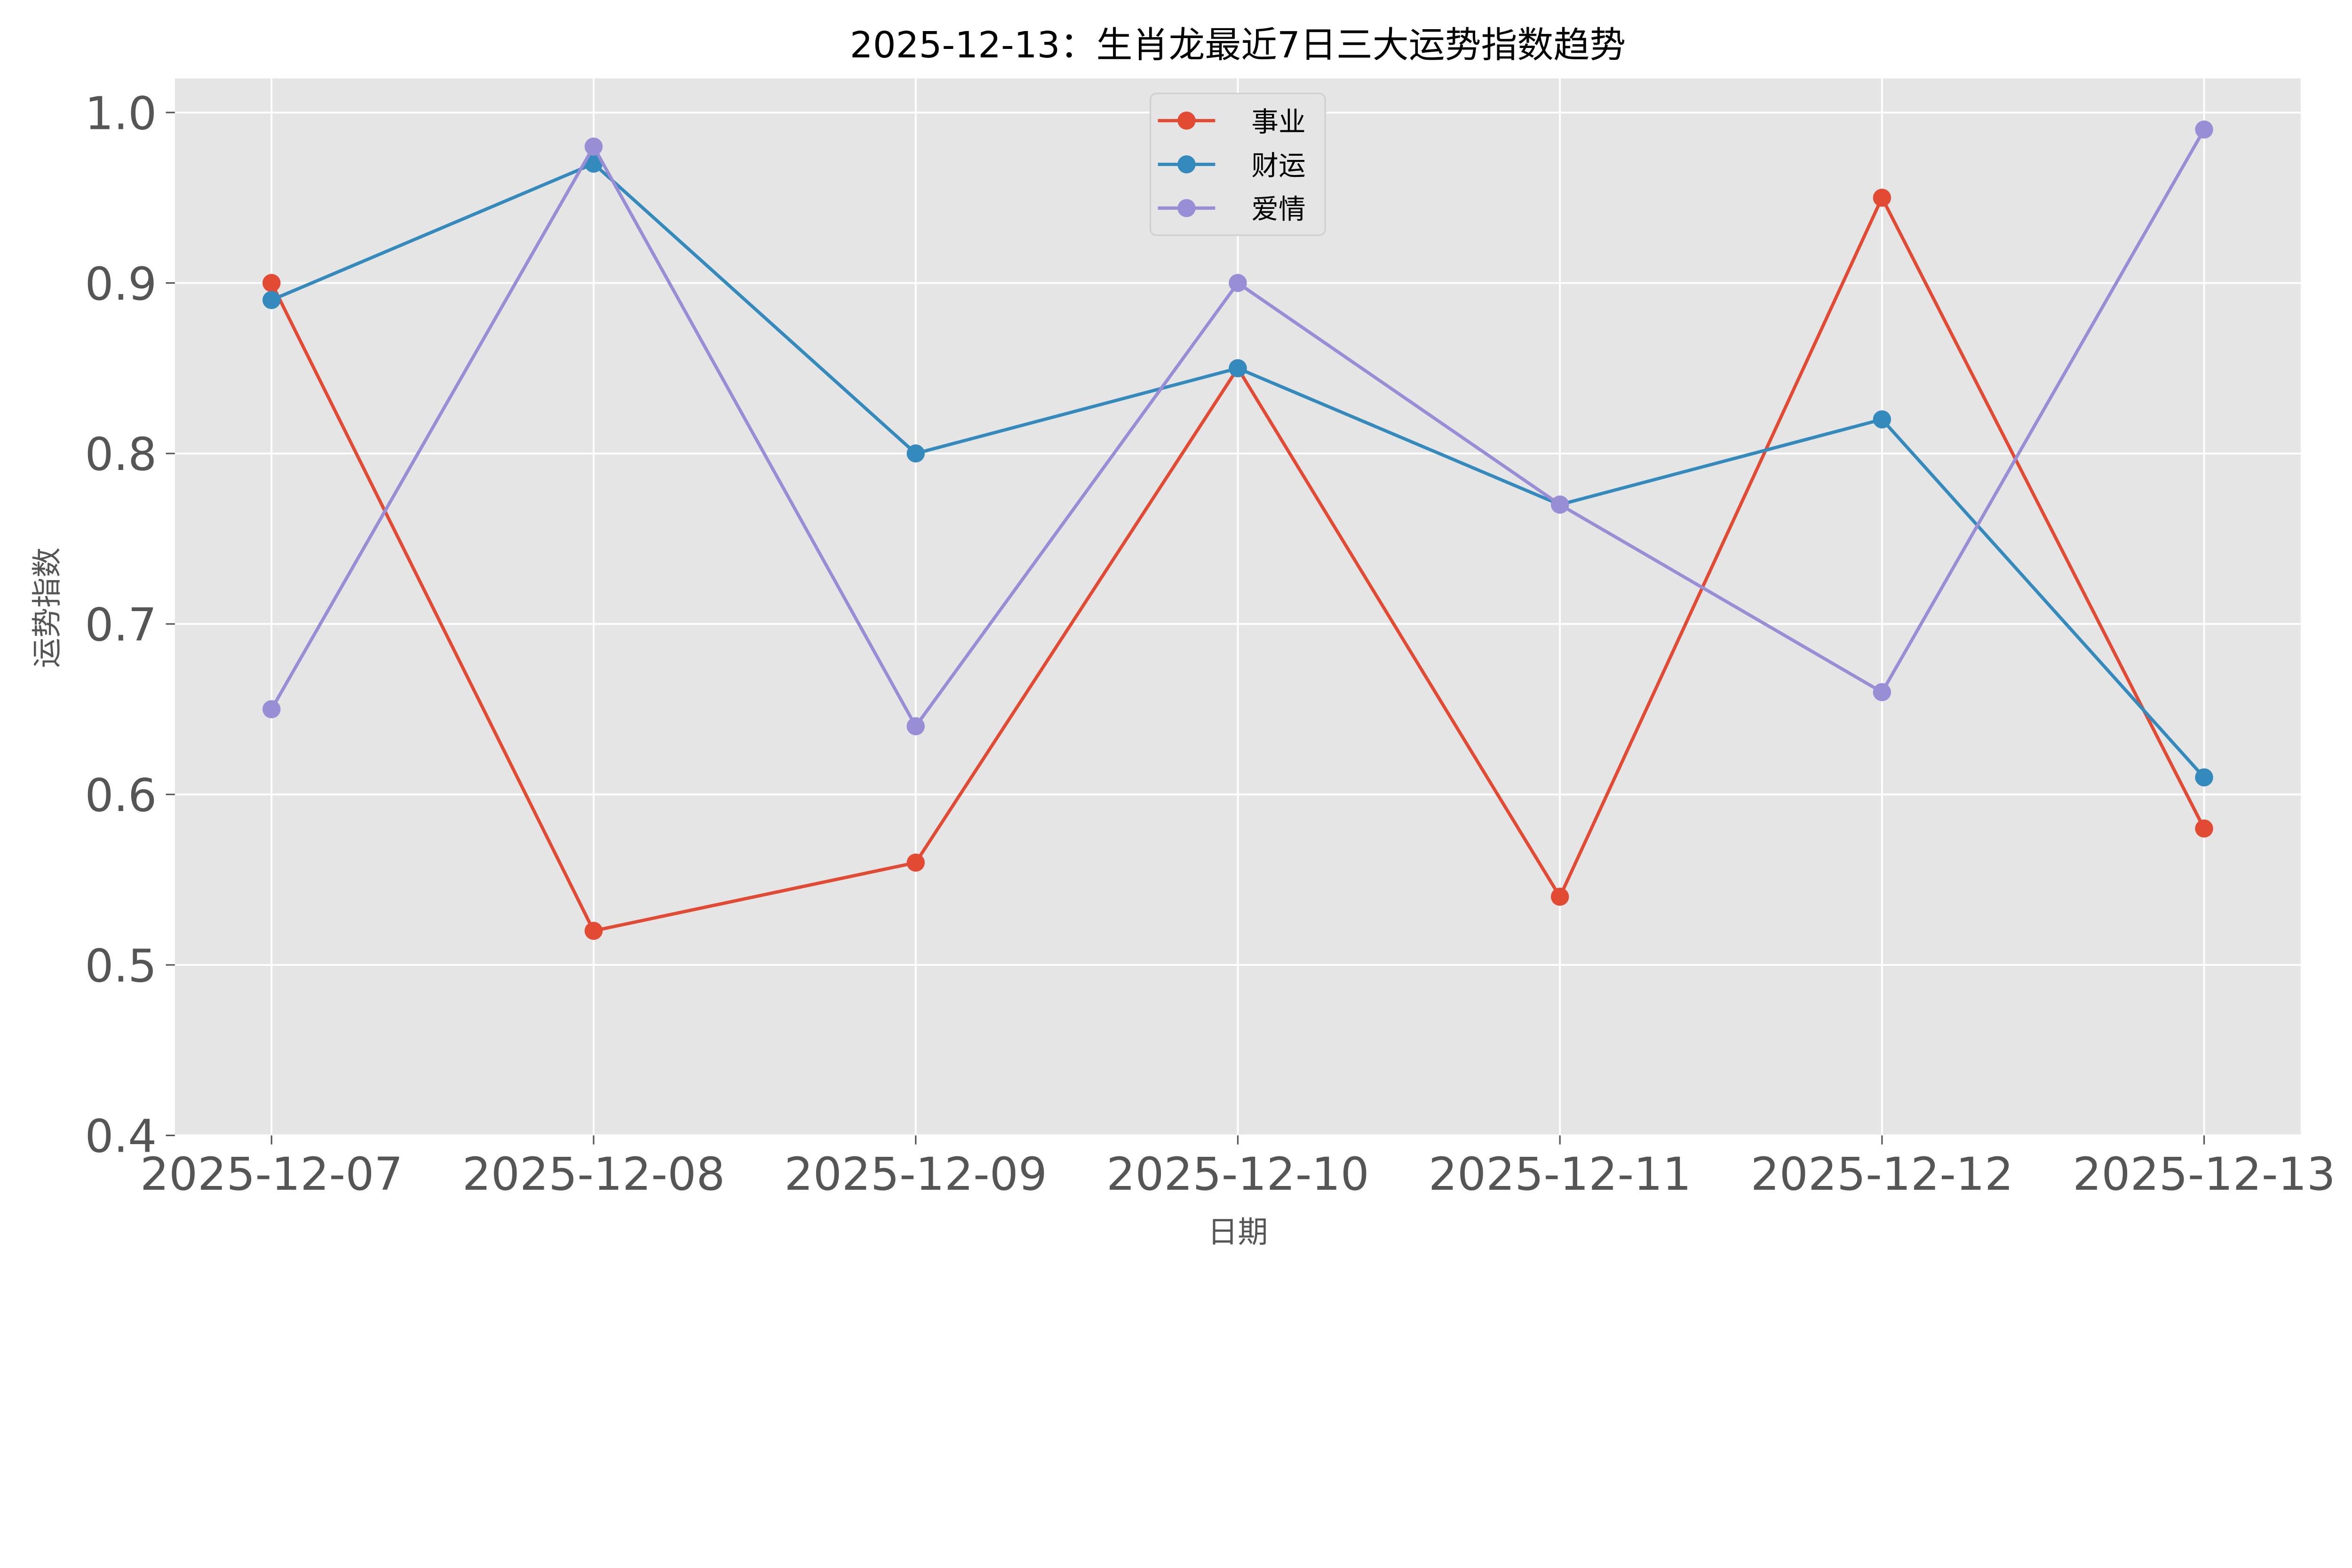  Describe the element at coordinates (121, 1136) in the screenshot. I see `y-tick-label: 0.4` at that location.